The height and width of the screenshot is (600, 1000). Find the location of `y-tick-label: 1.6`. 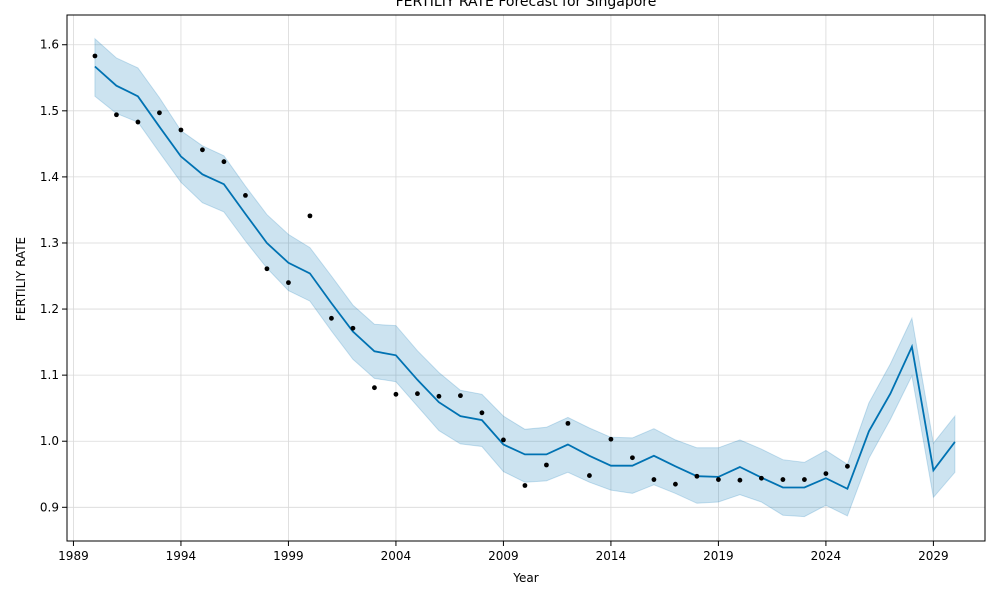

y-tick-label: 1.6 is located at coordinates (49, 45).